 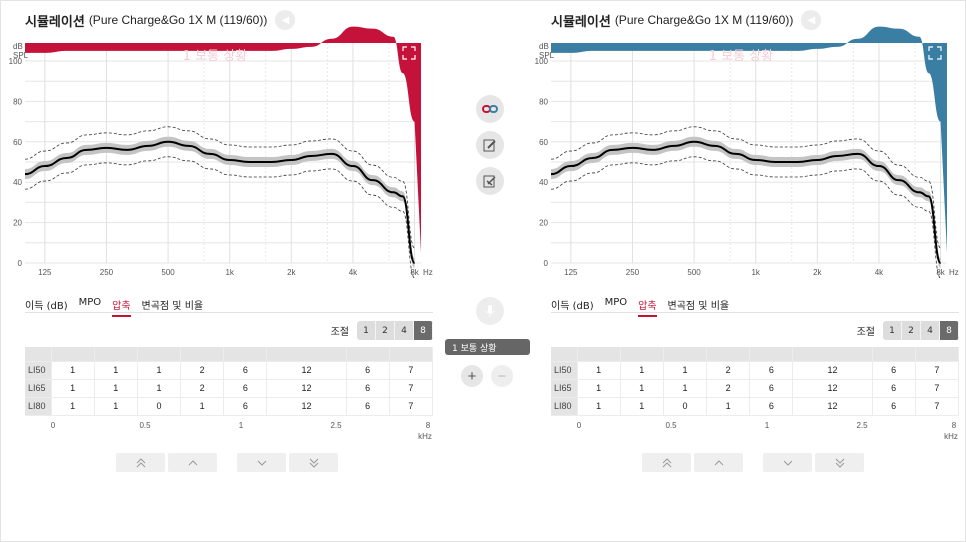 I want to click on row-label: LI50, so click(x=564, y=370).